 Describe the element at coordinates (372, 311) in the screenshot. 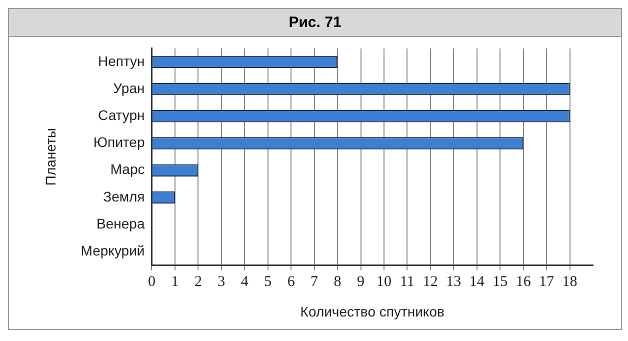

I see `x-axis-title: Количество спутников` at that location.